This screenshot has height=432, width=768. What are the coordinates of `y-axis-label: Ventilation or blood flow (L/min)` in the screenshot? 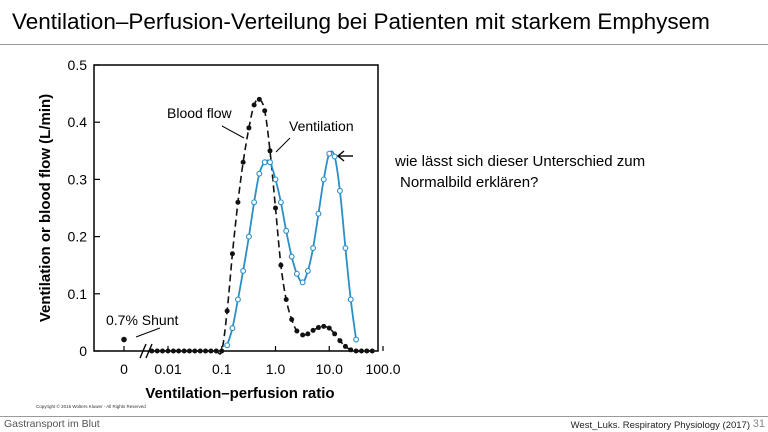 It's located at (45, 208).